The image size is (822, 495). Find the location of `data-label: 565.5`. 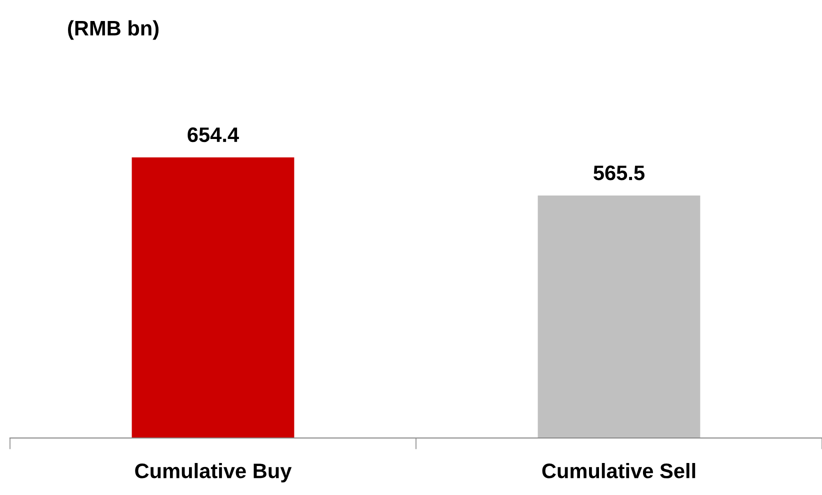

data-label: 565.5 is located at coordinates (619, 173).